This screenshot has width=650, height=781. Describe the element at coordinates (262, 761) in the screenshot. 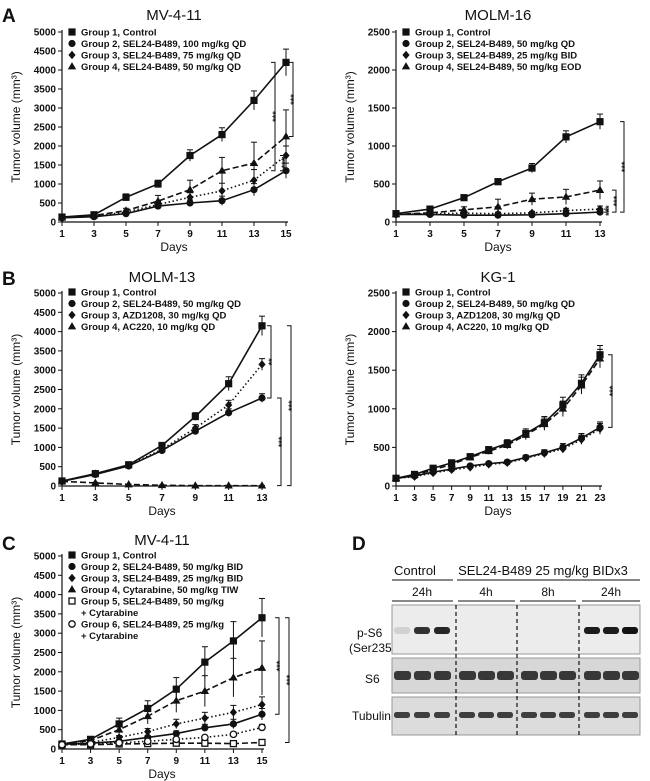

I see `x-tick-label: 15` at that location.